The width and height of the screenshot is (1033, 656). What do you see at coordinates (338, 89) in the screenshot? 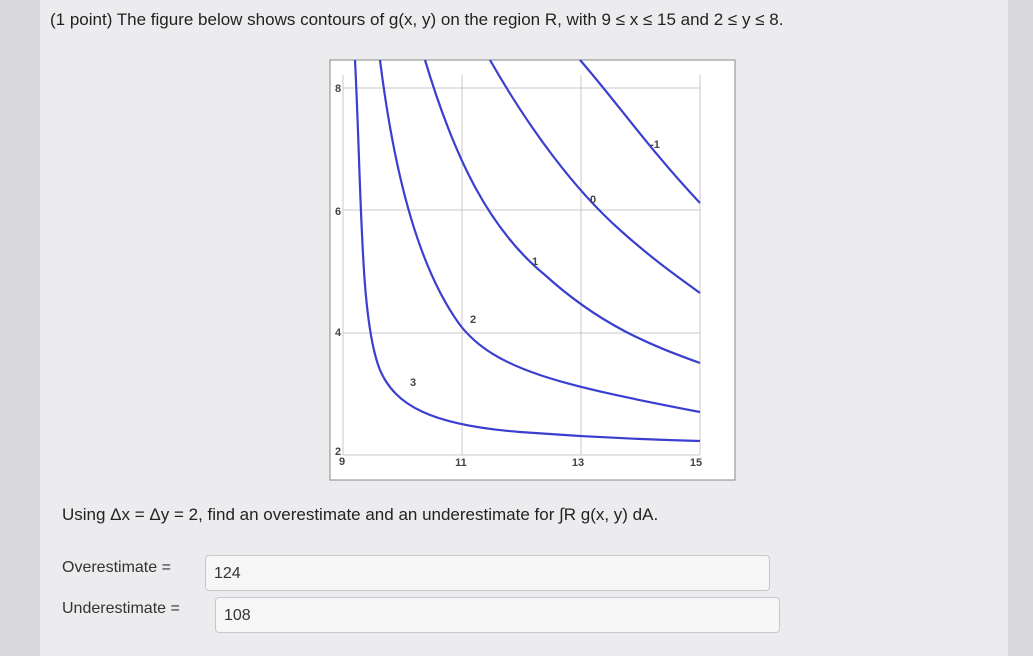
I see `y-tick-label: 8` at bounding box center [338, 89].